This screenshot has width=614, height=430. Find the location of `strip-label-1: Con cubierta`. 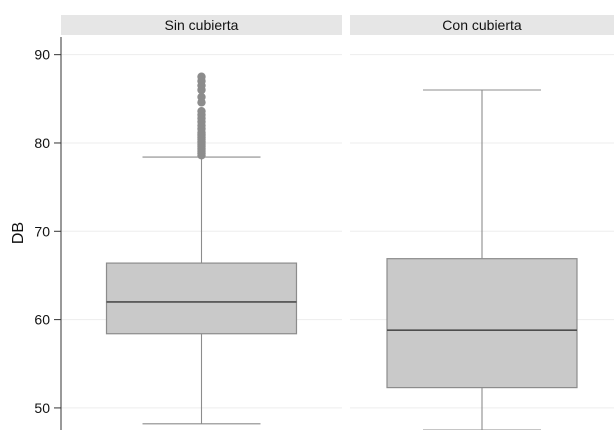

strip-label-1: Con cubierta is located at coordinates (482, 25).